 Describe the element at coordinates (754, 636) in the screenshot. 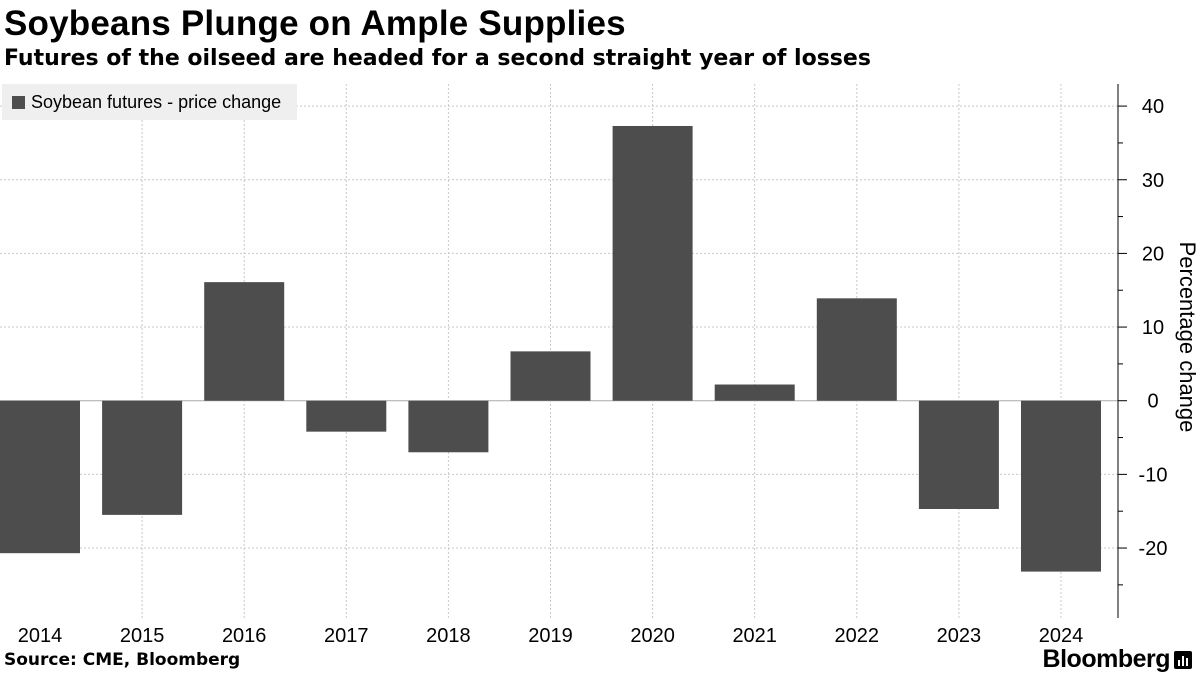

I see `x-tick-label: 2021` at that location.